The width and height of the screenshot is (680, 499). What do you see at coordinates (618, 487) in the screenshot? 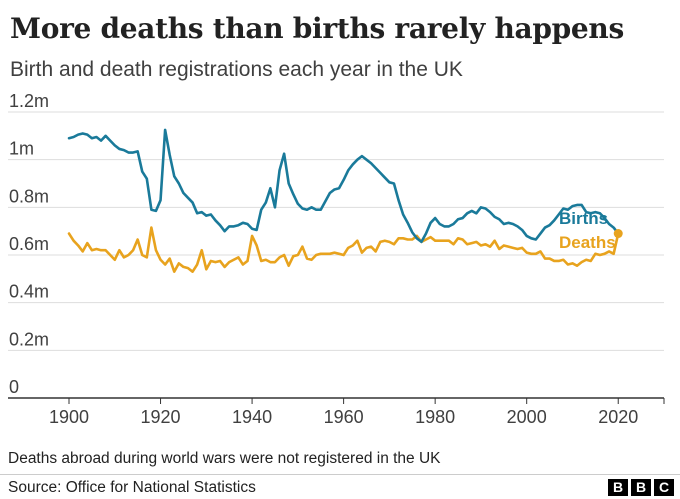
I see `bbc-logo-letter-1: B` at bounding box center [618, 487].